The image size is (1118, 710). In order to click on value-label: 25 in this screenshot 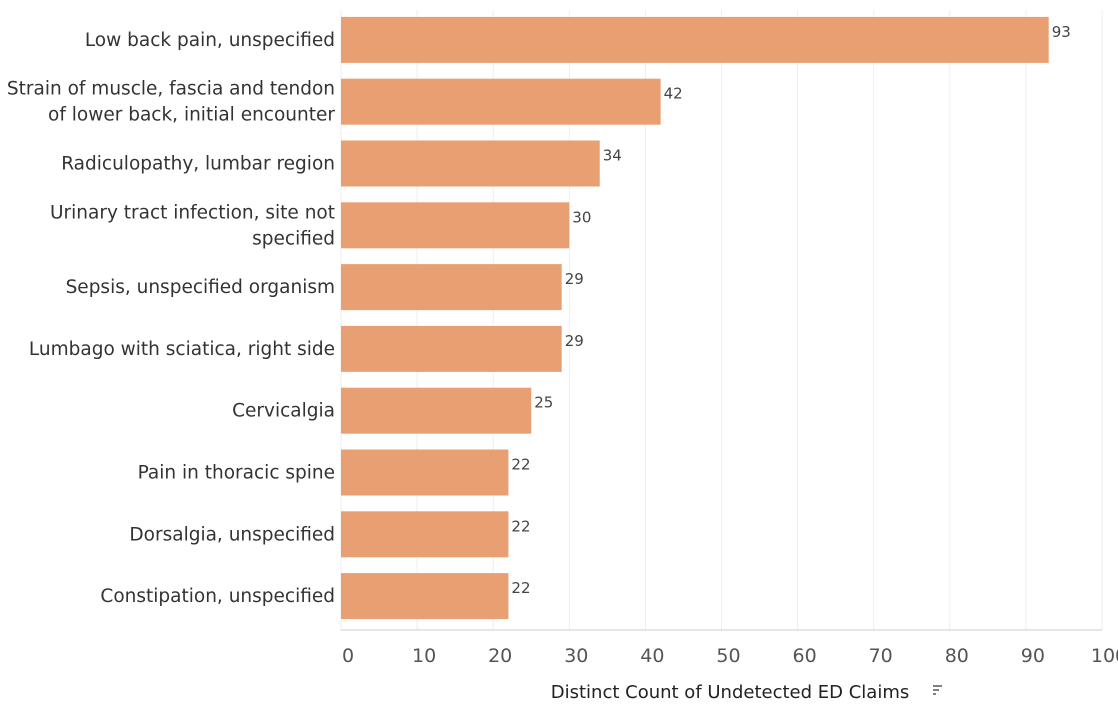, I will do `click(543, 403)`.